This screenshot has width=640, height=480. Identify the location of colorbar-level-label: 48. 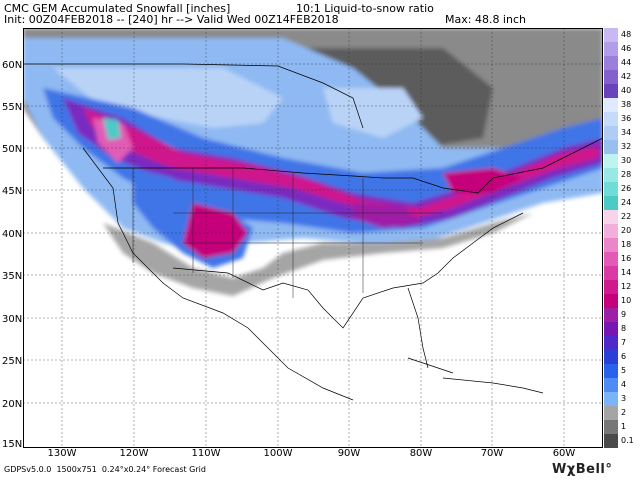
(626, 34).